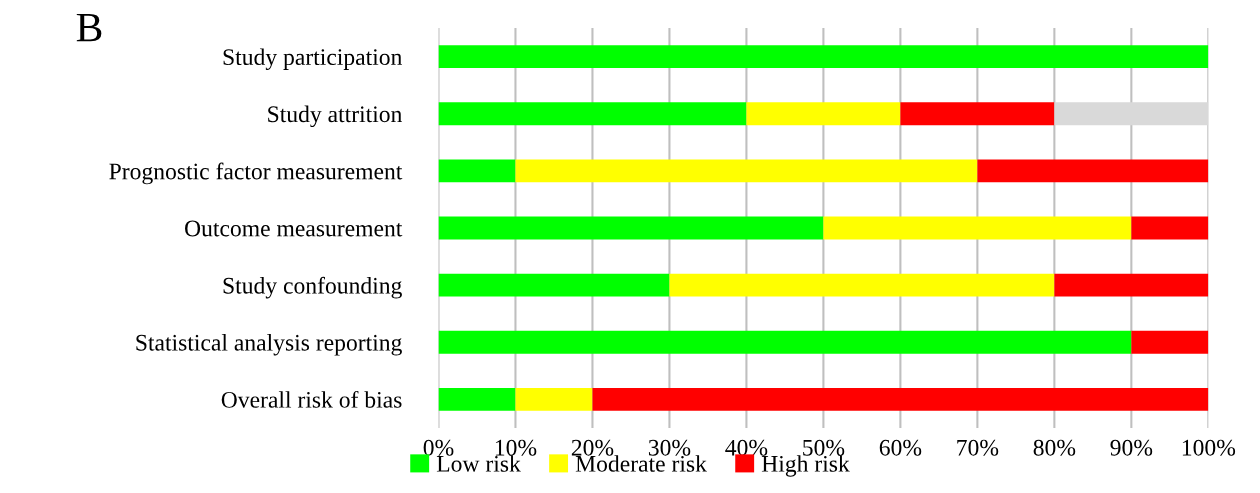 Image resolution: width=1260 pixels, height=493 pixels. Describe the element at coordinates (746, 447) in the screenshot. I see `x-tick-label: 40%` at that location.